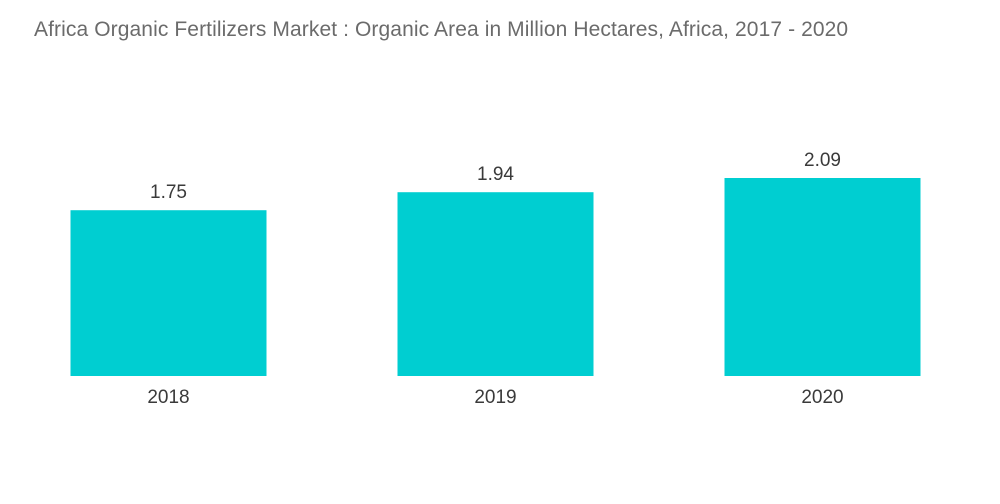  What do you see at coordinates (168, 192) in the screenshot?
I see `data-label-2018: 1.75` at bounding box center [168, 192].